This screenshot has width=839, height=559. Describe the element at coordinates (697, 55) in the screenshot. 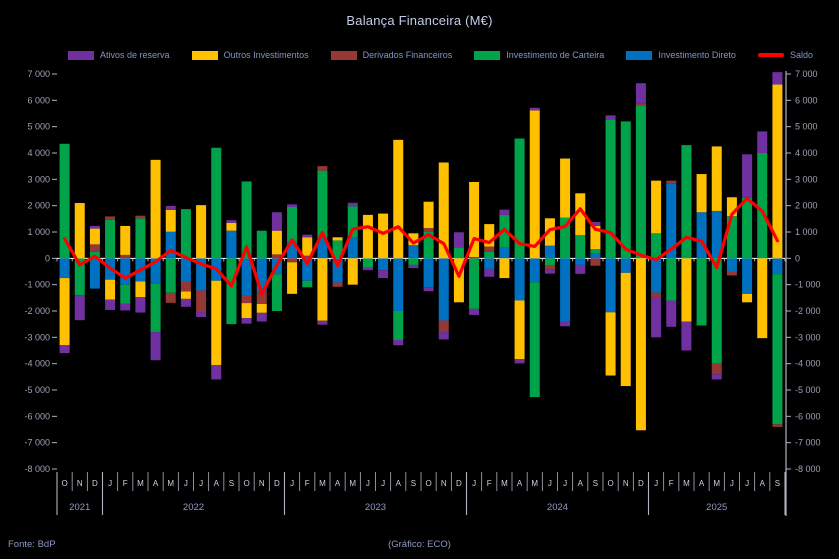

I see `legend-label: Investimento Direto` at that location.